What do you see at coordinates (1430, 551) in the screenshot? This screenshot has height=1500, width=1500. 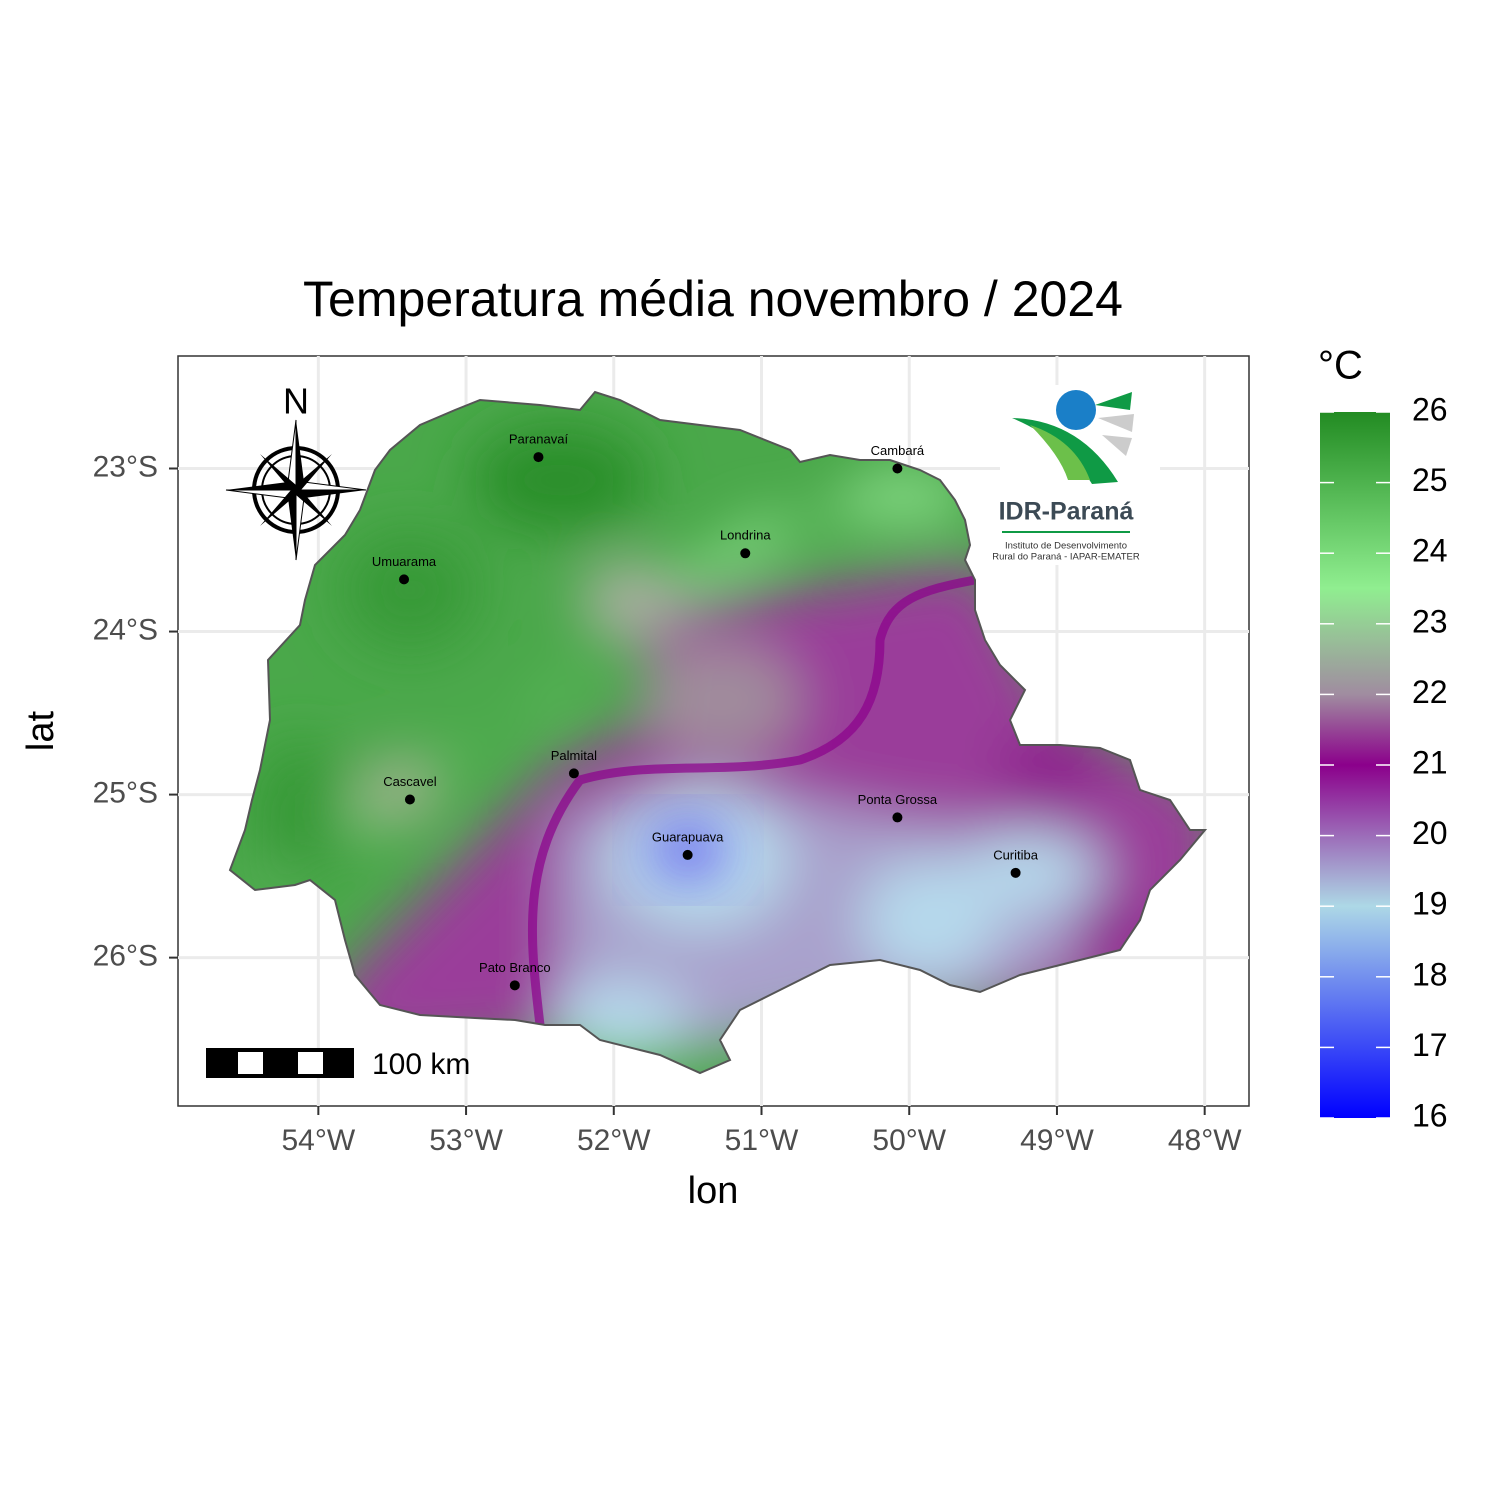 I see `legend-tick-label: 24` at bounding box center [1430, 551].